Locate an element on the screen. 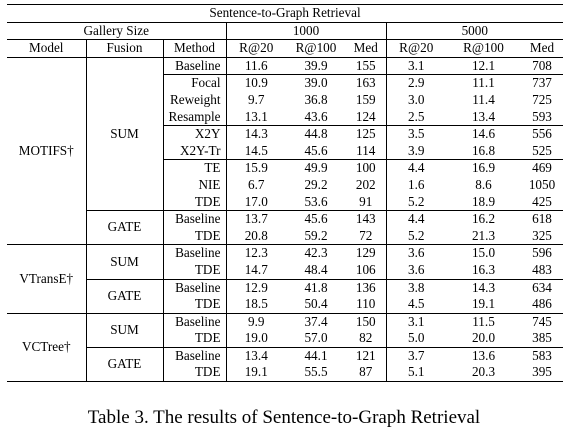  table-row: TE 15.9 49.9 100 4.4 16.9 469 is located at coordinates (285, 168).